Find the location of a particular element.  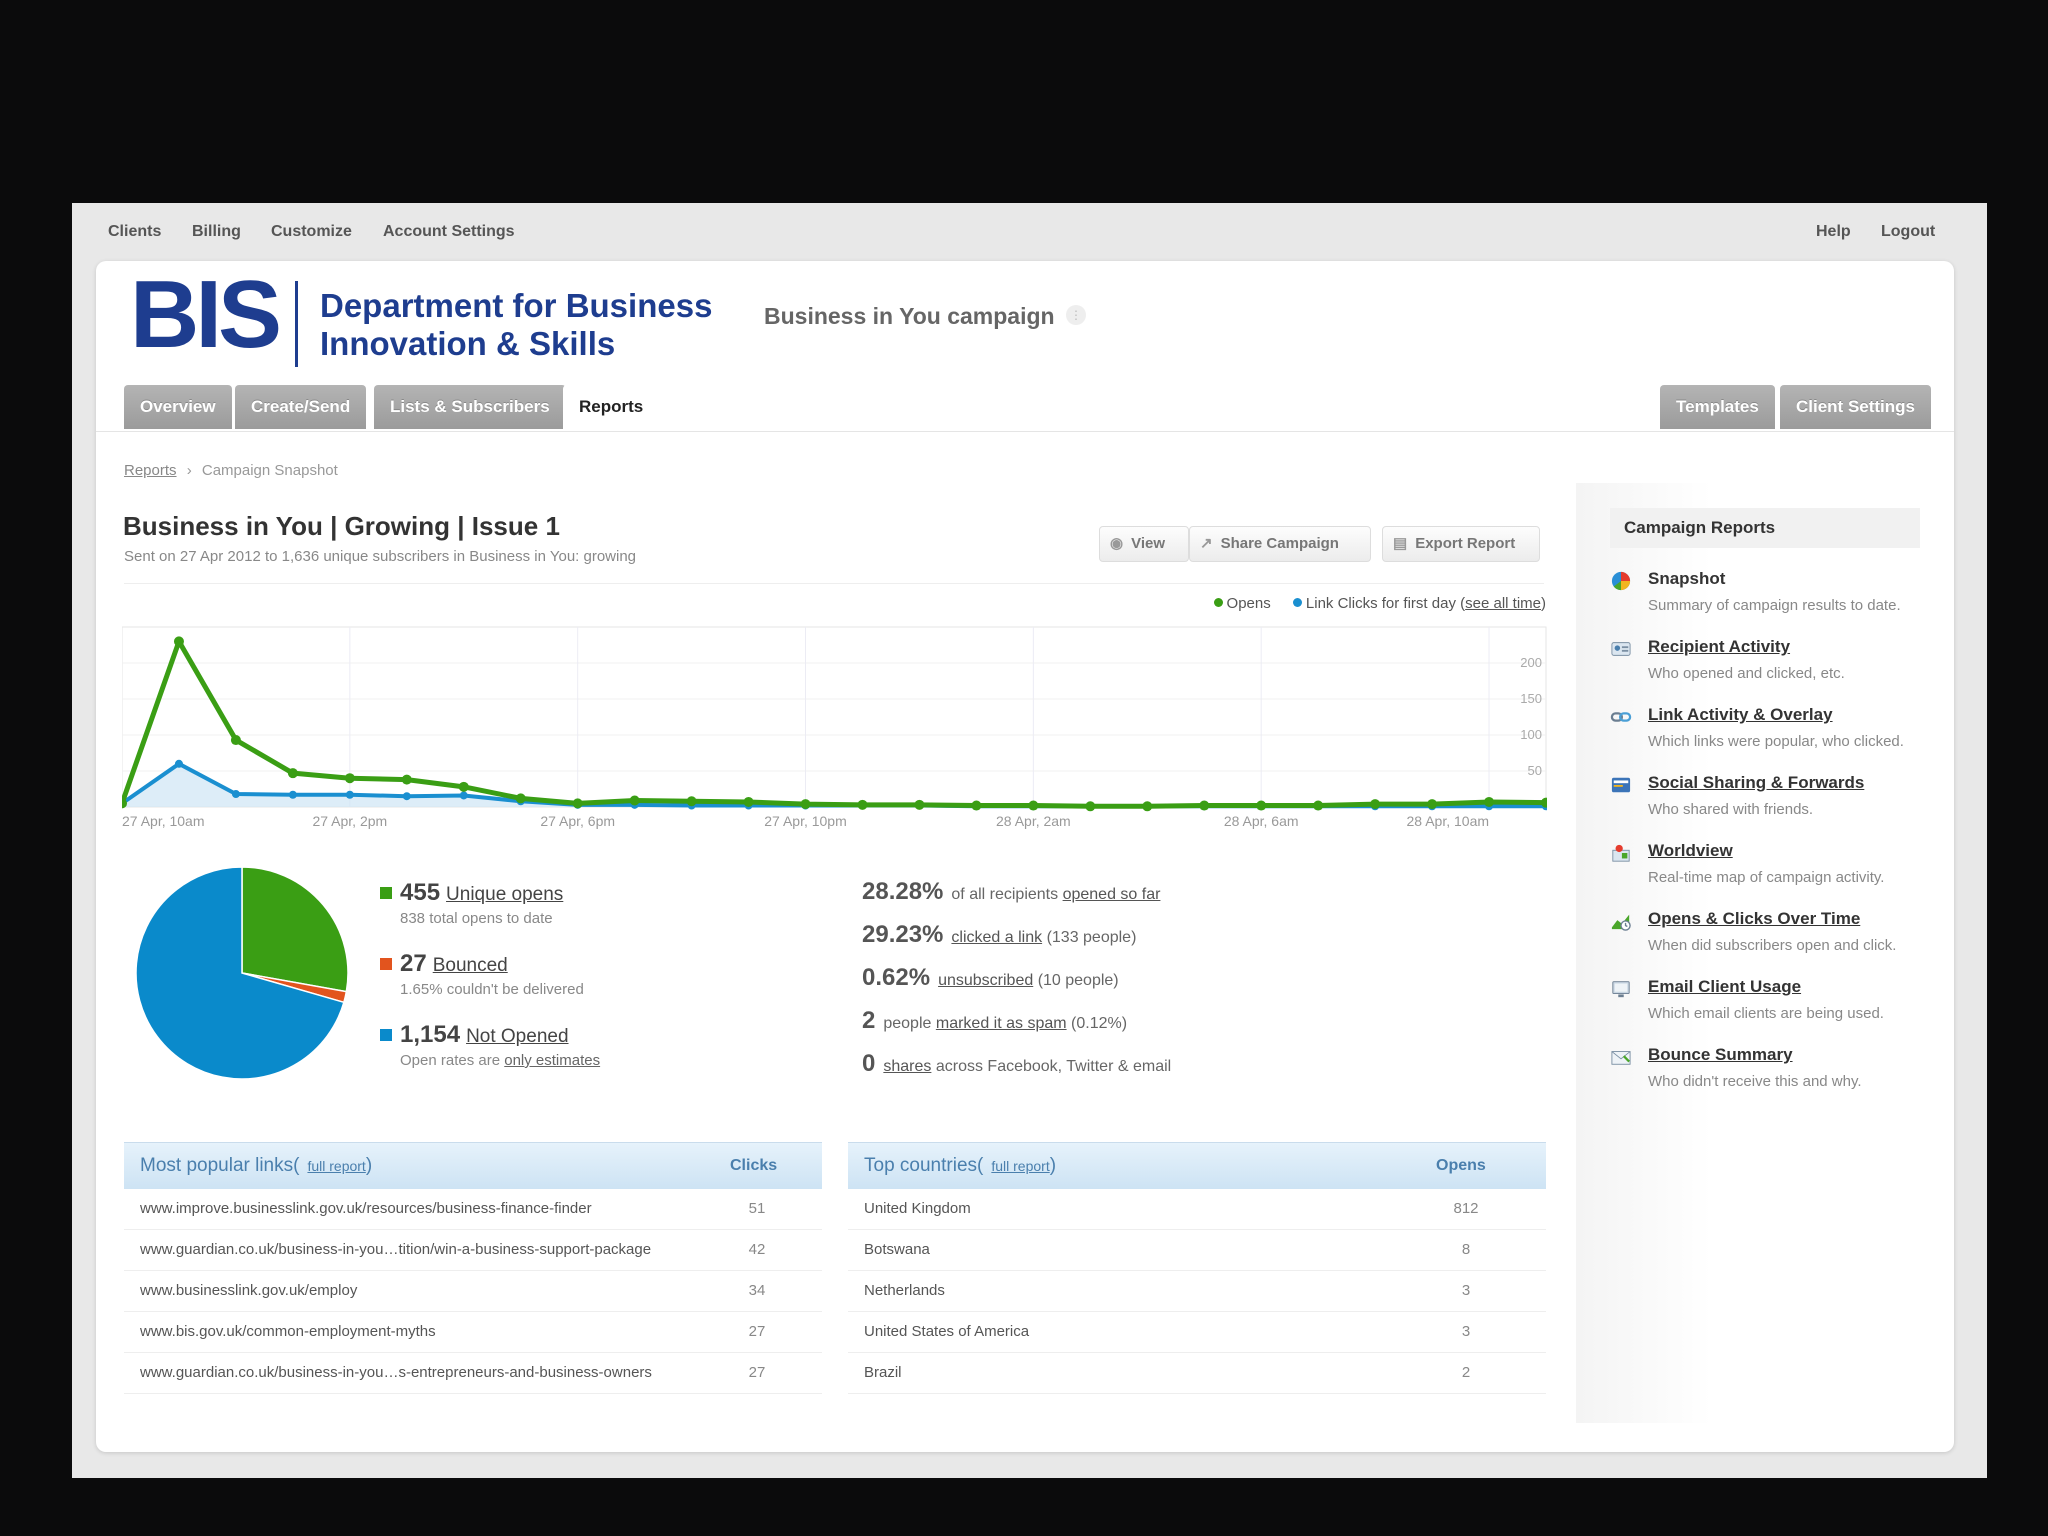

not-opened-desc-text: Open rates are is located at coordinates (450, 1060).